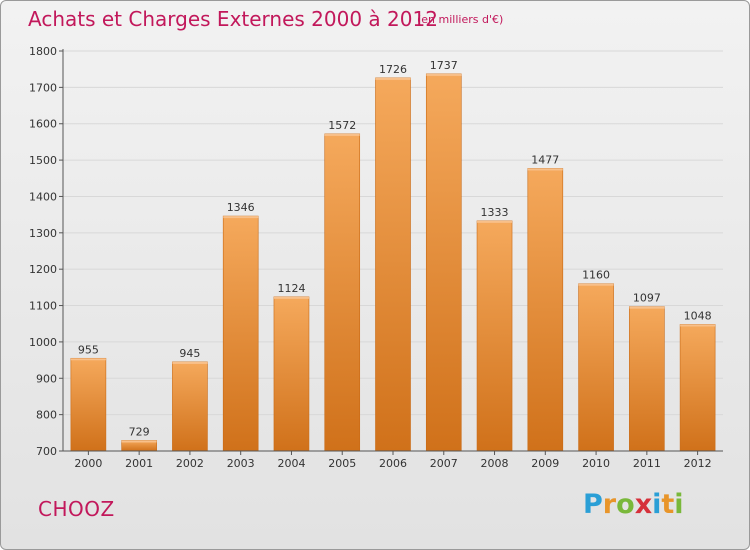 Image resolution: width=750 pixels, height=550 pixels. What do you see at coordinates (625, 504) in the screenshot?
I see `logo-letter: o` at bounding box center [625, 504].